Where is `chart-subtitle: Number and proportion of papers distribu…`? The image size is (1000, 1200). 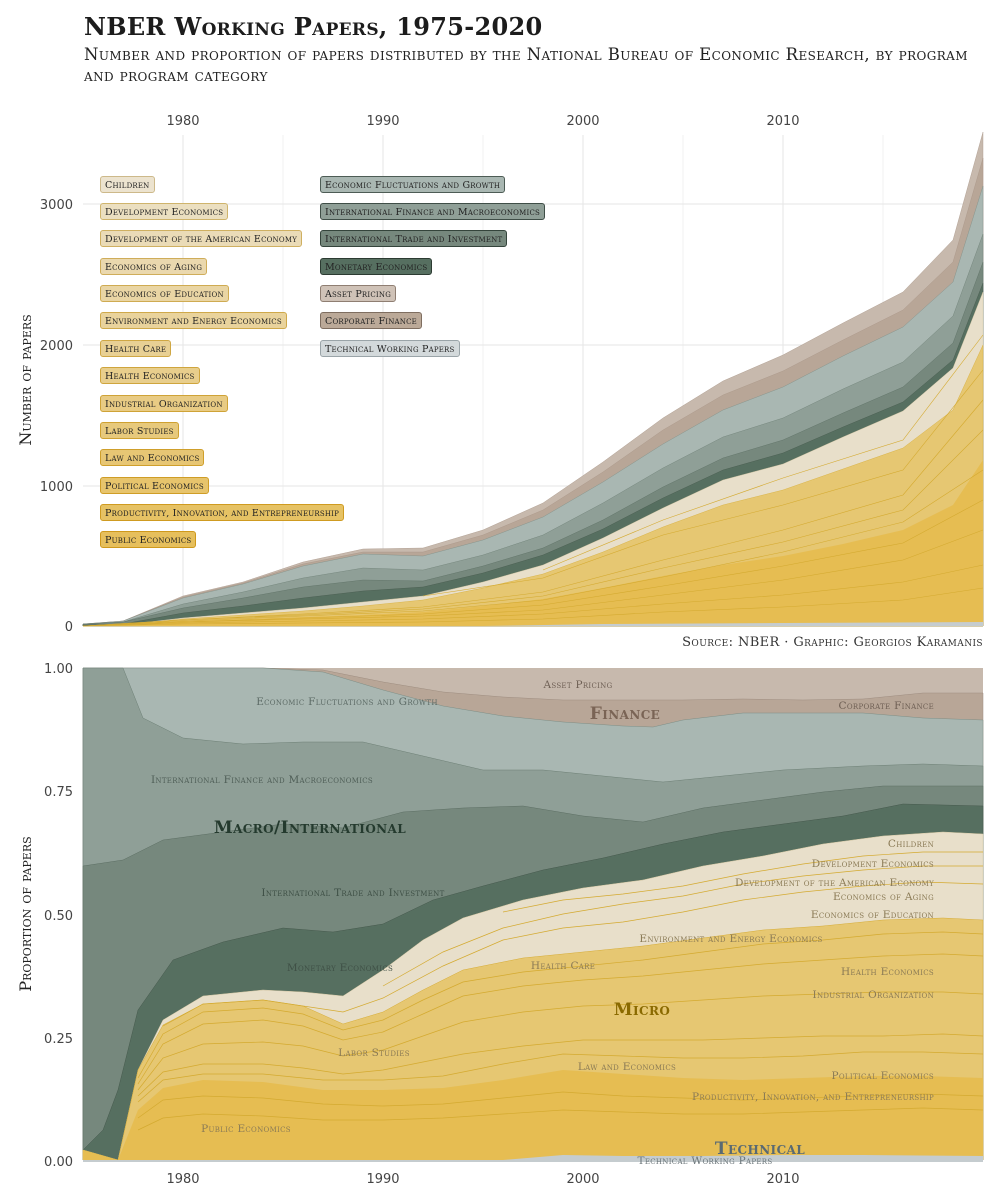 chart-subtitle: Number and proportion of papers distribu… is located at coordinates (526, 65).